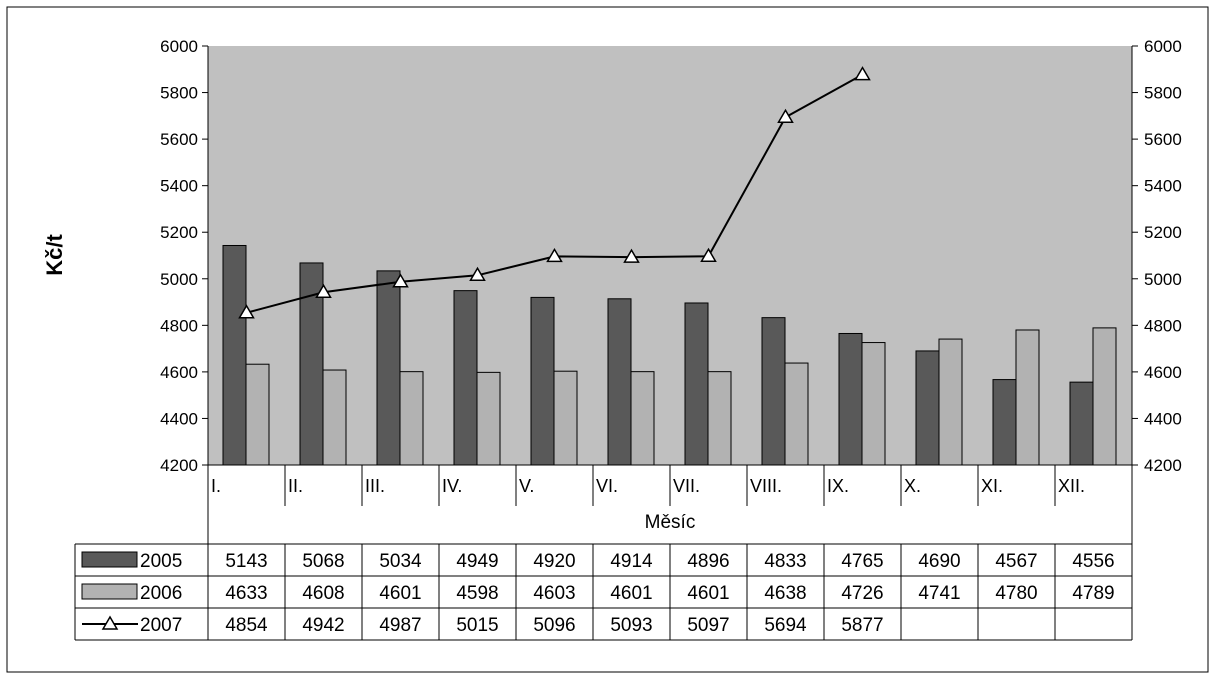 This screenshot has width=1214, height=675. What do you see at coordinates (110, 622) in the screenshot?
I see `legend-marker-2007` at bounding box center [110, 622].